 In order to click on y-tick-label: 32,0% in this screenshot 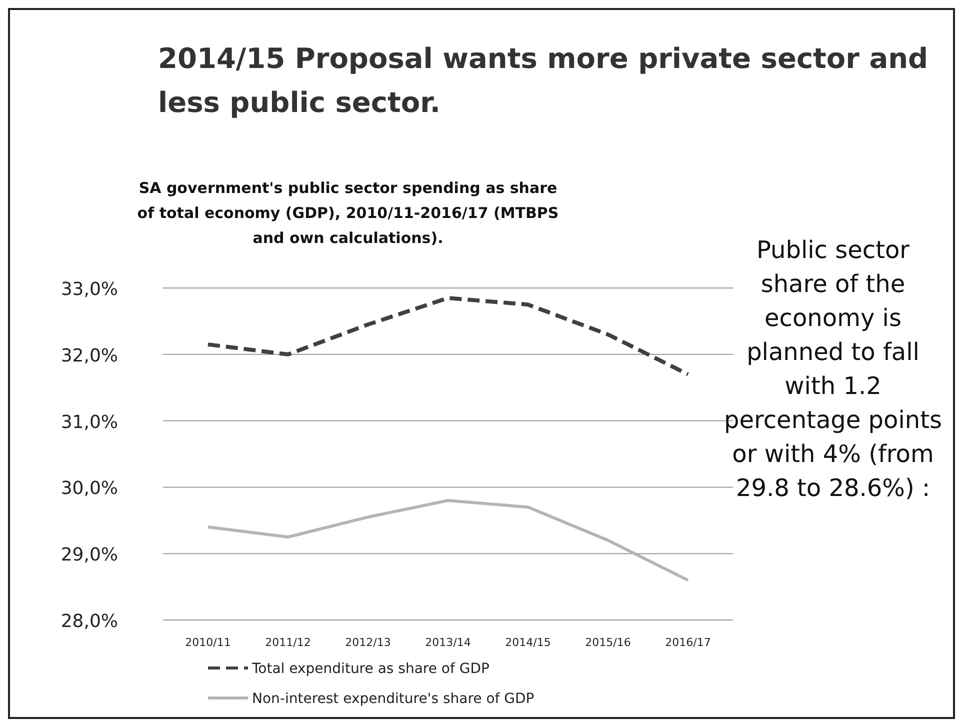, I will do `click(89, 355)`.